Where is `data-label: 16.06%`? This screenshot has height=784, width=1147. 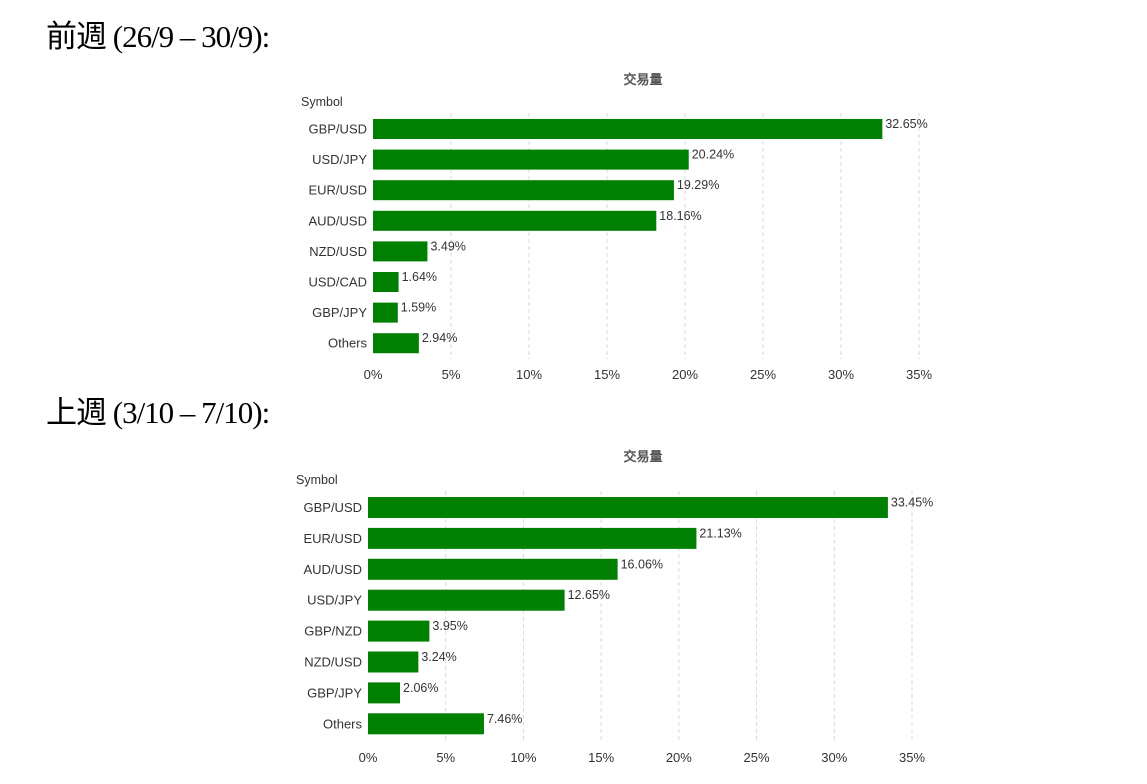
data-label: 16.06% is located at coordinates (642, 564).